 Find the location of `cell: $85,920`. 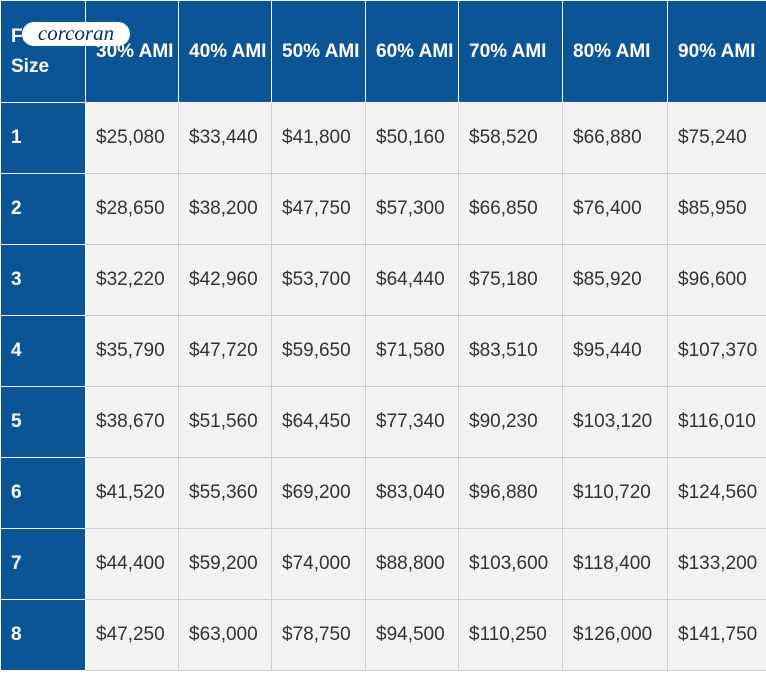

cell: $85,920 is located at coordinates (615, 280).